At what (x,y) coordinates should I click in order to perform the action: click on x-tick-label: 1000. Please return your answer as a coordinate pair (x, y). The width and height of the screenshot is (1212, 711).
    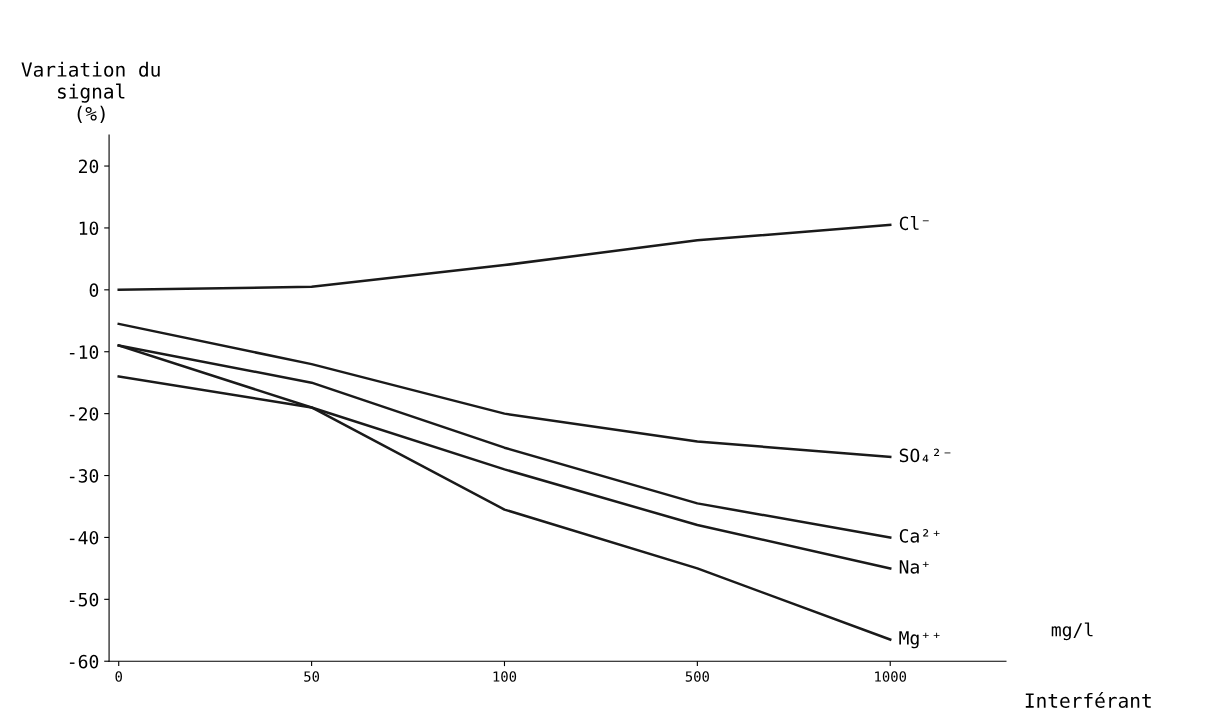
    Looking at the image, I should click on (891, 676).